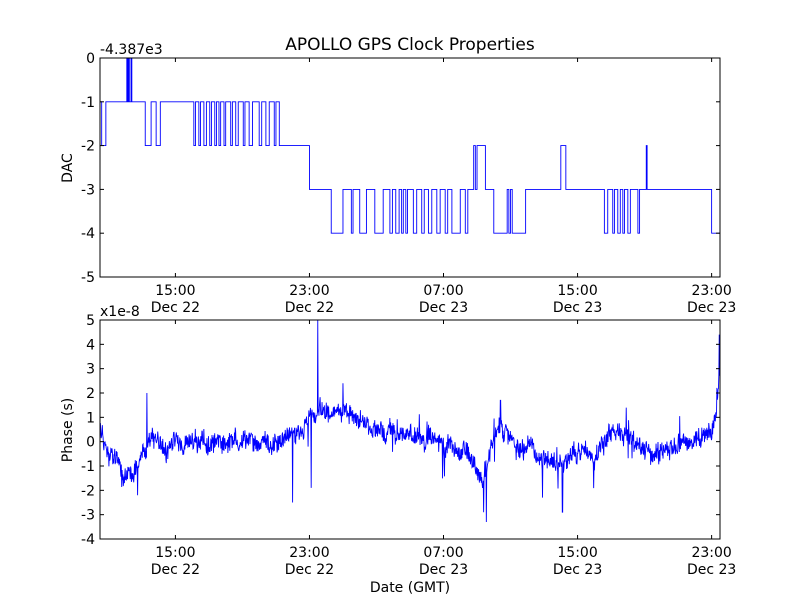  What do you see at coordinates (88, 491) in the screenshot?
I see `phase-y-tick-label: -2` at bounding box center [88, 491].